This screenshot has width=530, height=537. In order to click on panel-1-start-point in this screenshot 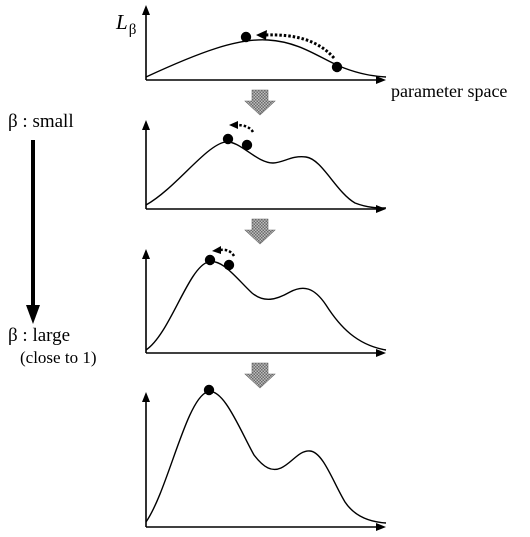, I will do `click(337, 67)`.